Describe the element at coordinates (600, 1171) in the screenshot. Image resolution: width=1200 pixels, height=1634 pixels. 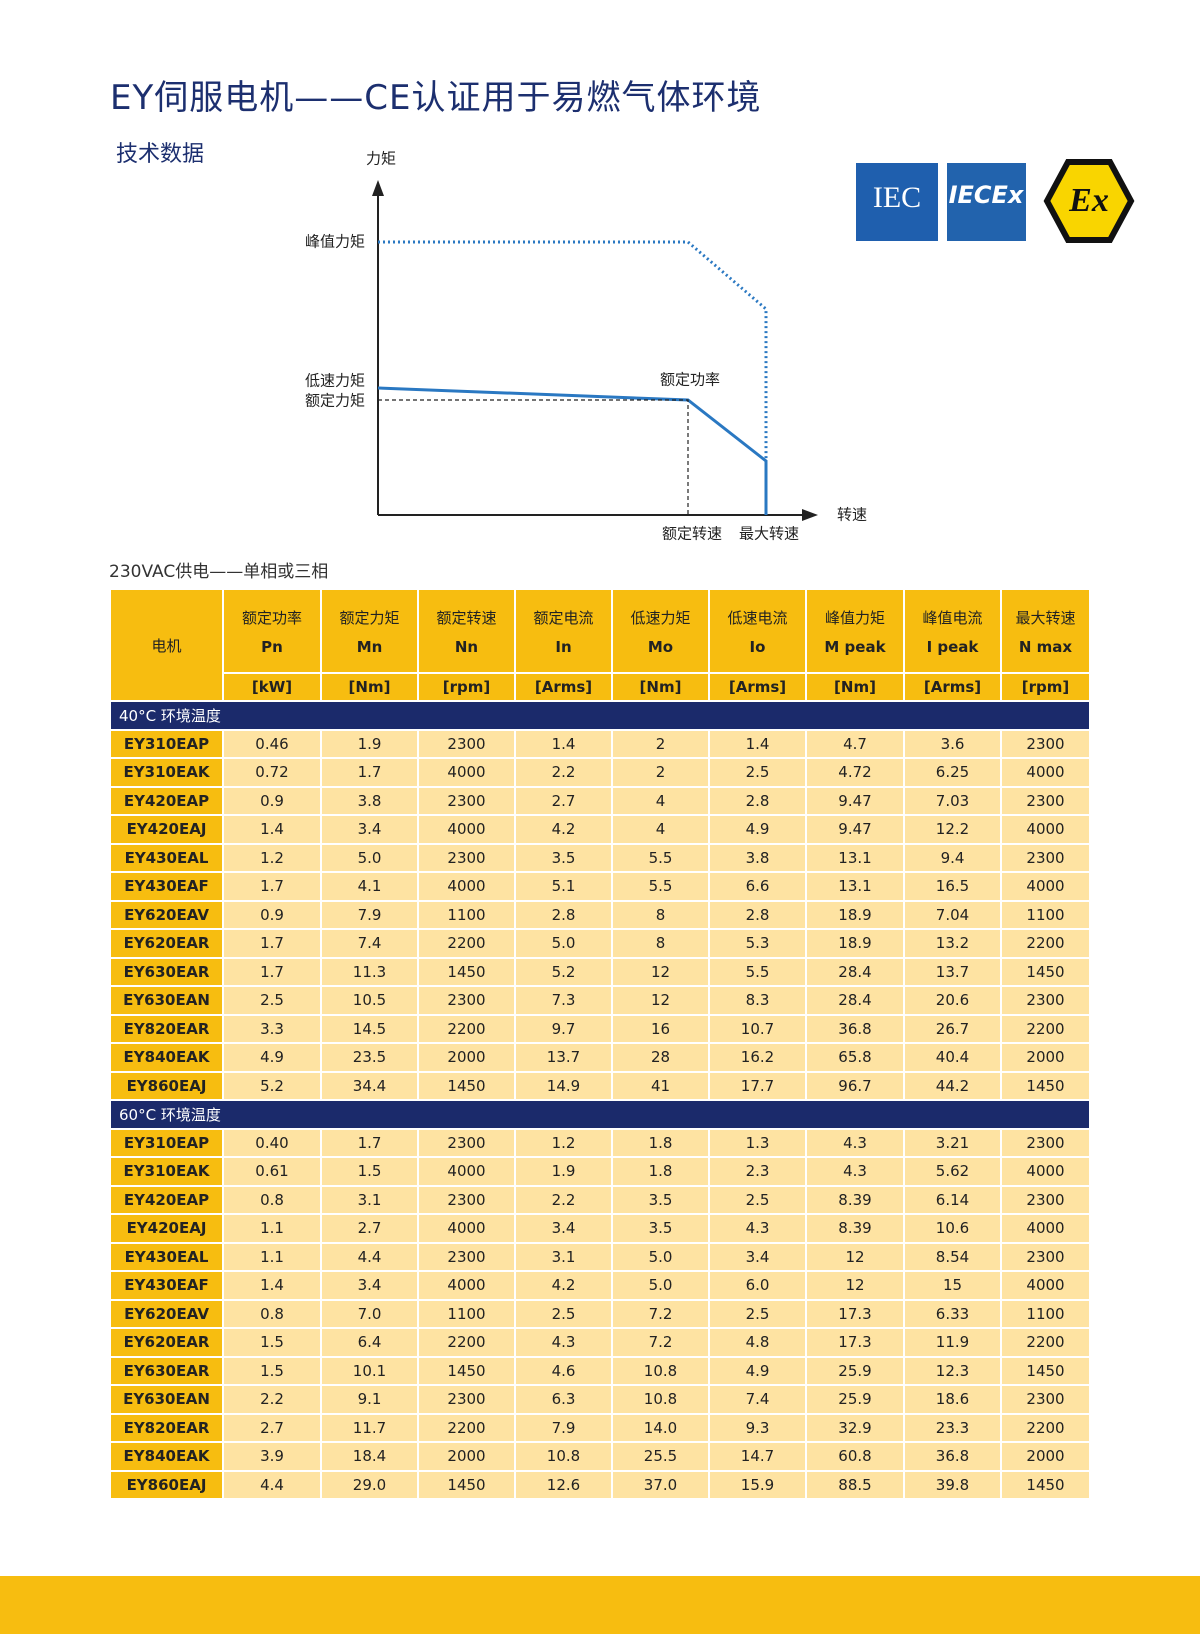
I see `data-row: EY310EAK 0.61 1.5 4000 1.9 1.8 2.3 4.3 5.62 4000` at that location.